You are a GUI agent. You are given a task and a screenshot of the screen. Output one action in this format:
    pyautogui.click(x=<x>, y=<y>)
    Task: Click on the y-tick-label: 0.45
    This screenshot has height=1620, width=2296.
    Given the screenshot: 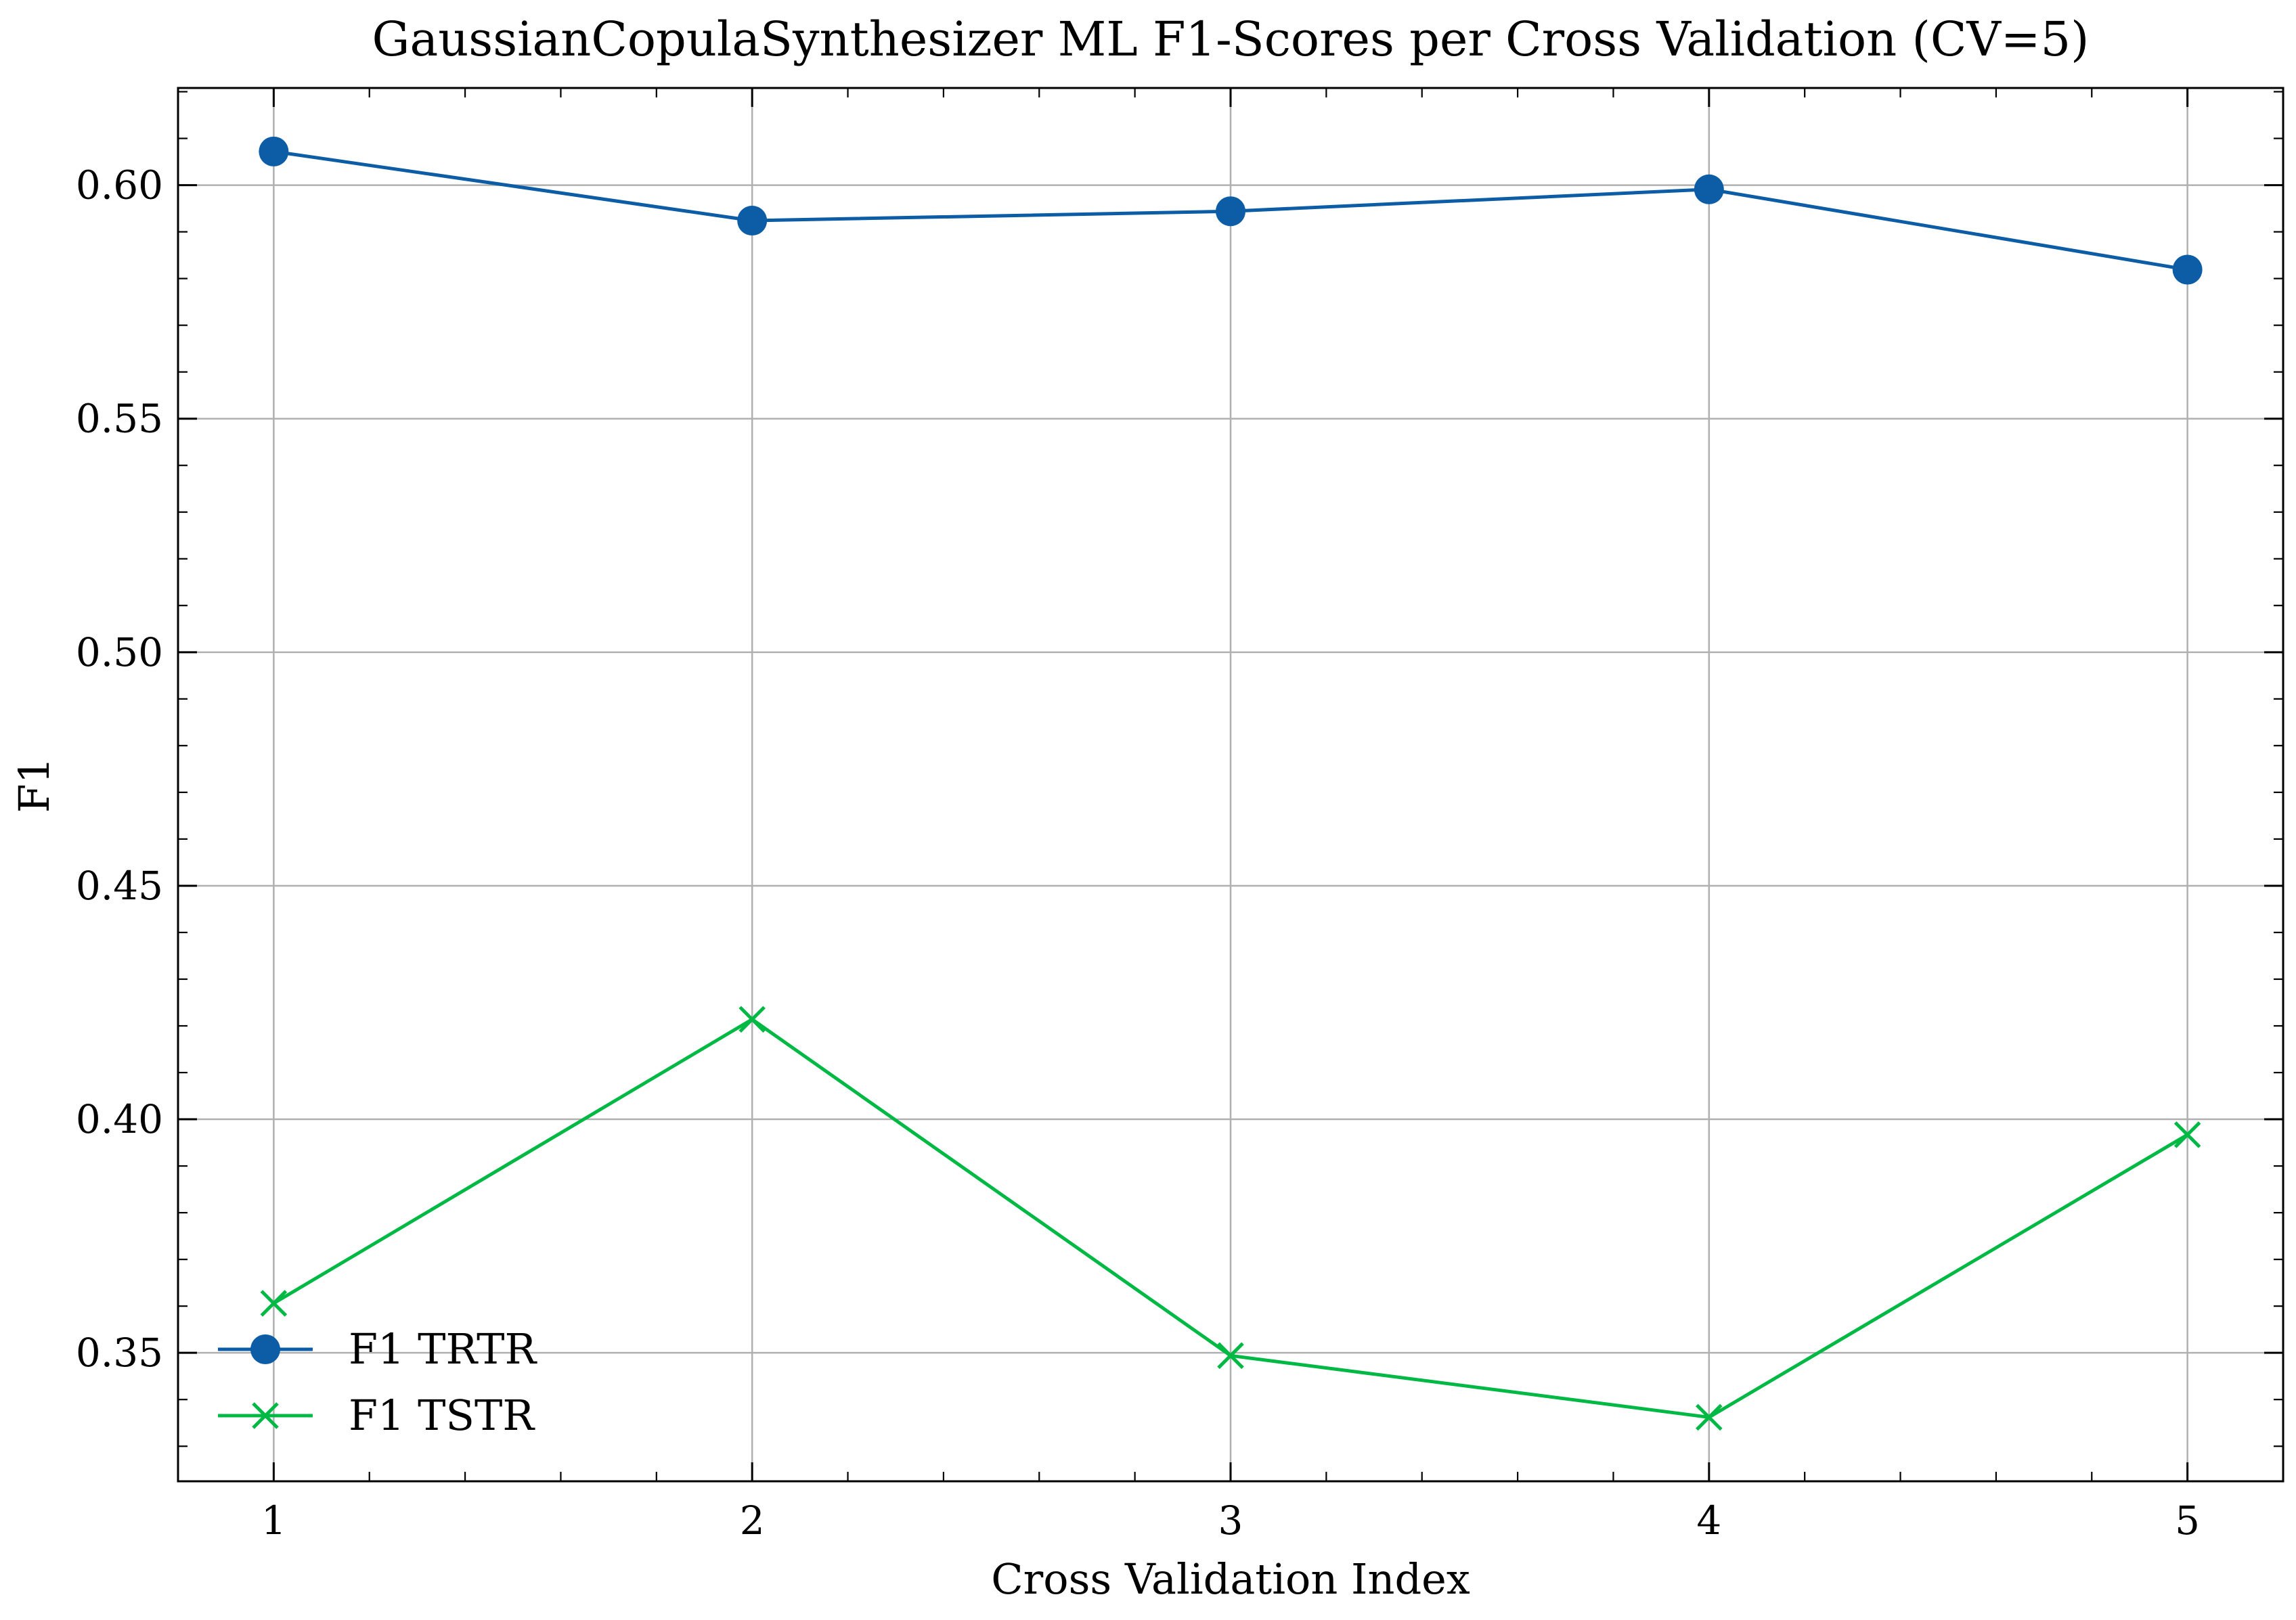 What is the action you would take?
    pyautogui.click(x=120, y=886)
    